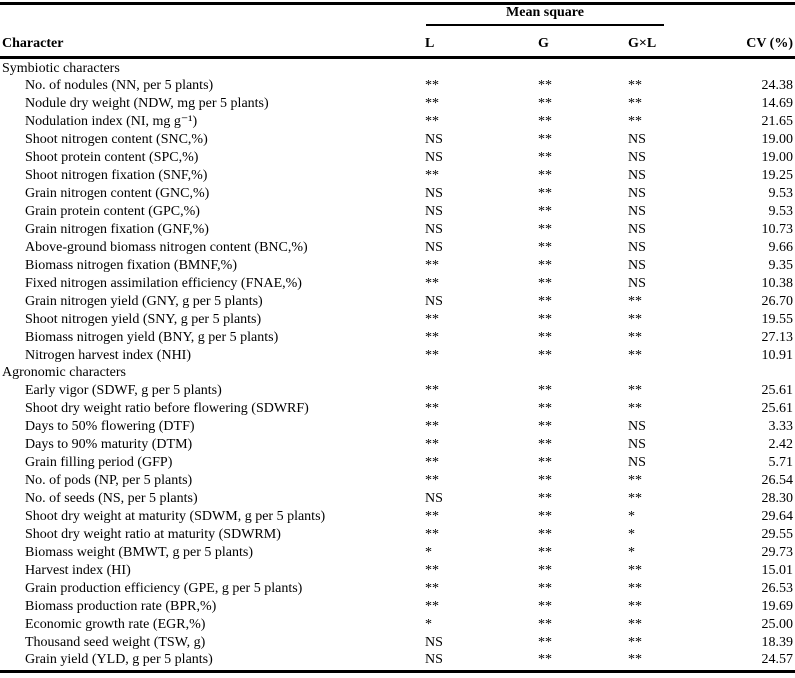  I want to click on cv-value: 24.57, so click(777, 660).